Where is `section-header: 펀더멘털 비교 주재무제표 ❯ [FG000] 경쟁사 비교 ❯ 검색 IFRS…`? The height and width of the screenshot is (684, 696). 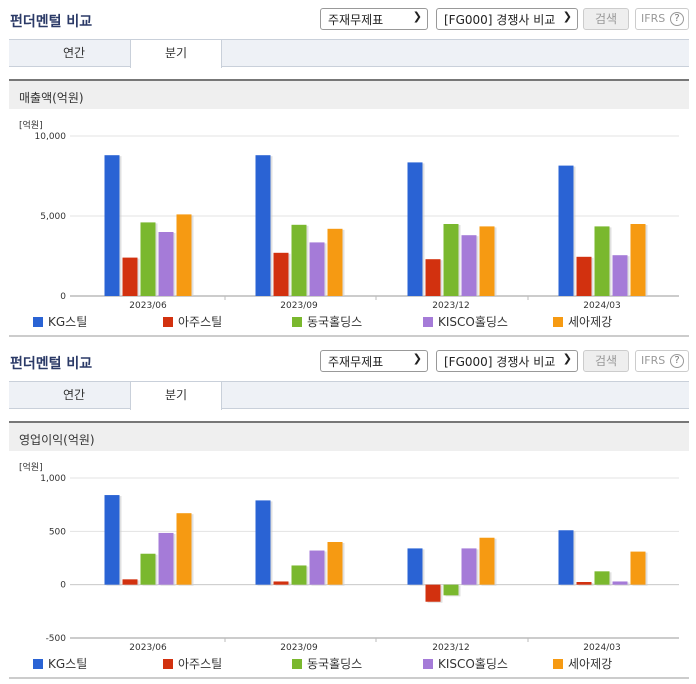
section-header: 펀더멘털 비교 주재무제표 ❯ [FG000] 경쟁사 비교 ❯ 검색 IFRS… is located at coordinates (348, 361).